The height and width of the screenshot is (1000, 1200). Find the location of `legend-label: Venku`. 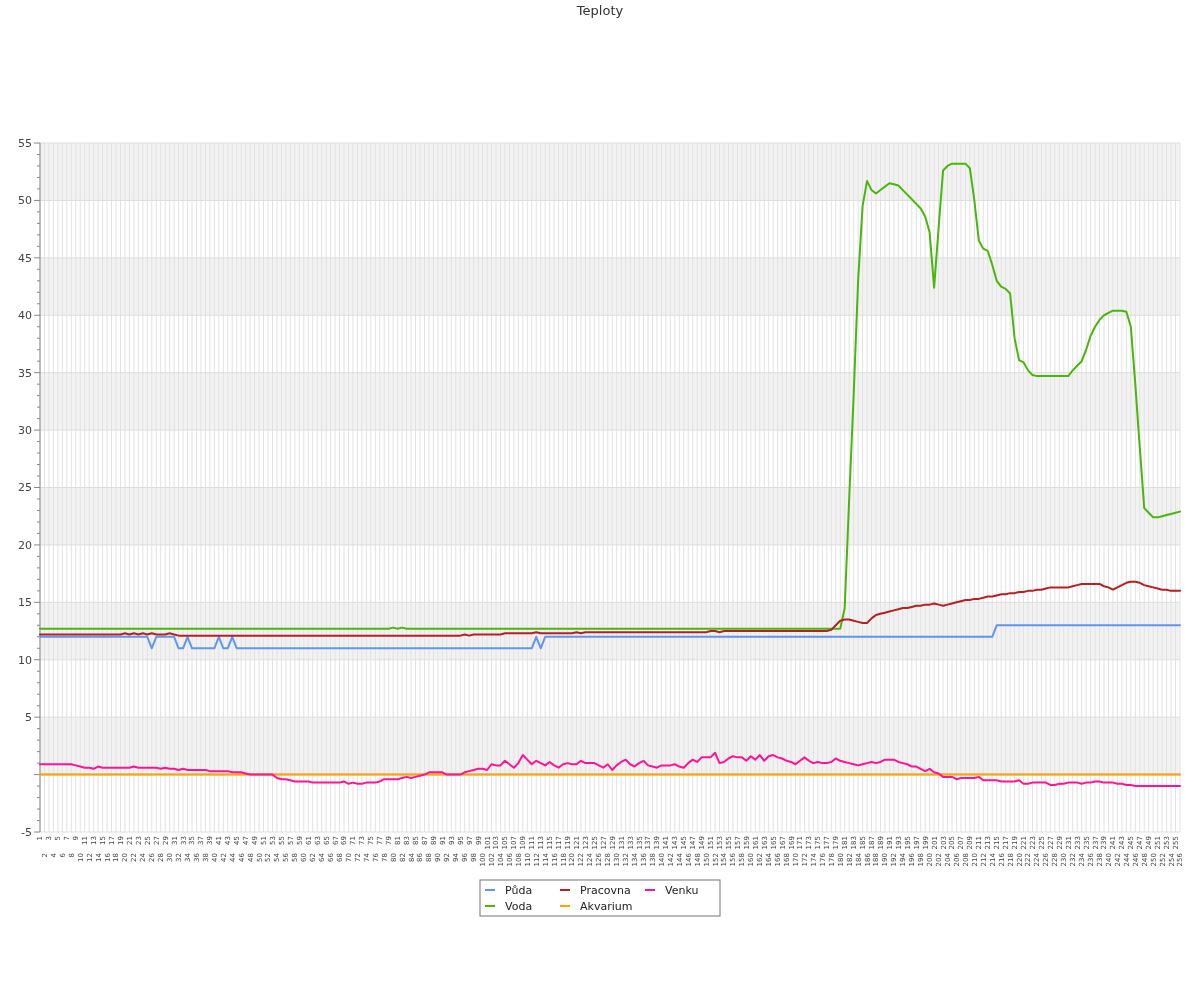

legend-label: Venku is located at coordinates (682, 890).